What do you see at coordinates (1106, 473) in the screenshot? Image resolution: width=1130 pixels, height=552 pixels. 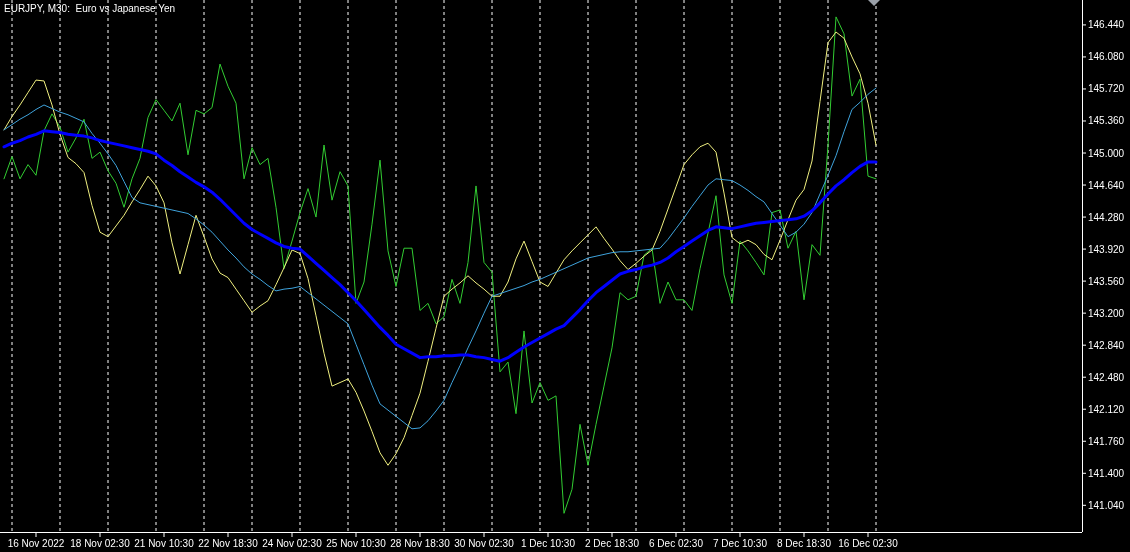 I see `y-tick-label: 141.400` at bounding box center [1106, 473].